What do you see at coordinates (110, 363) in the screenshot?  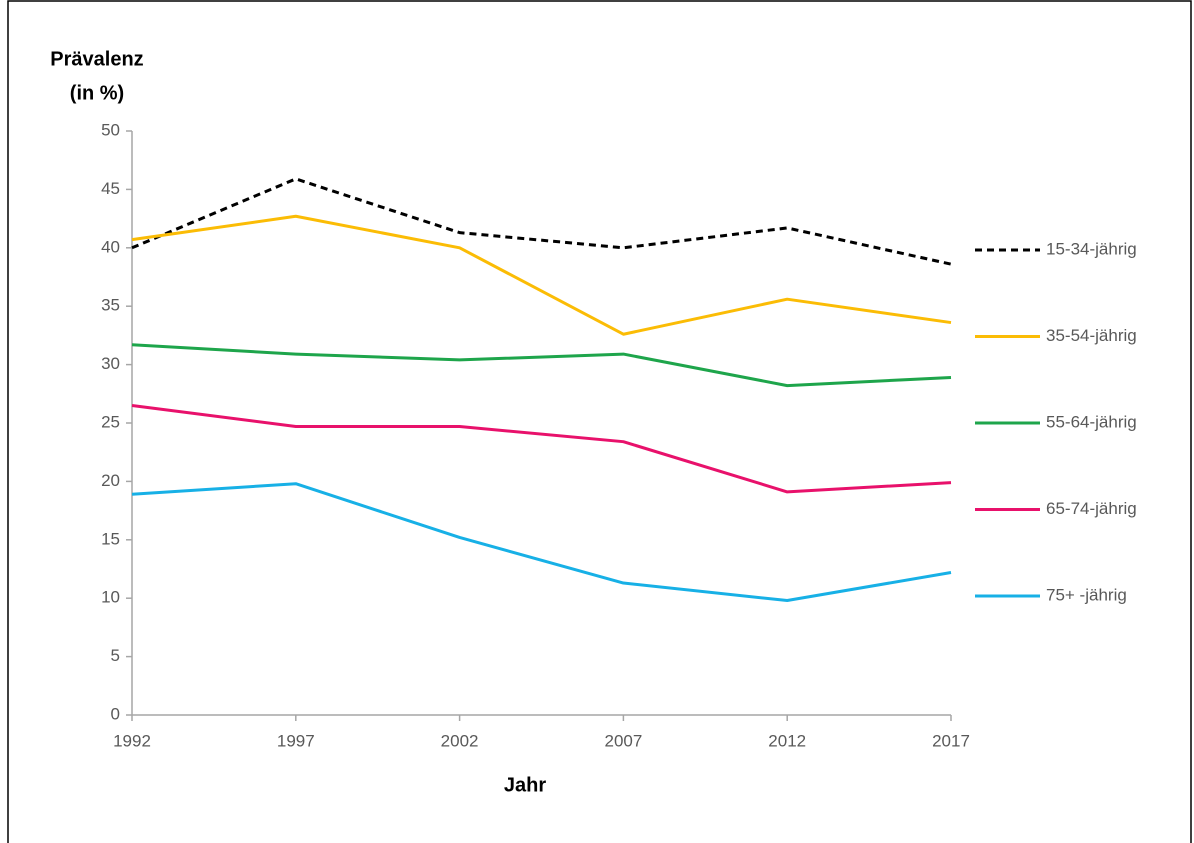 I see `y-tick-label: 30` at bounding box center [110, 363].